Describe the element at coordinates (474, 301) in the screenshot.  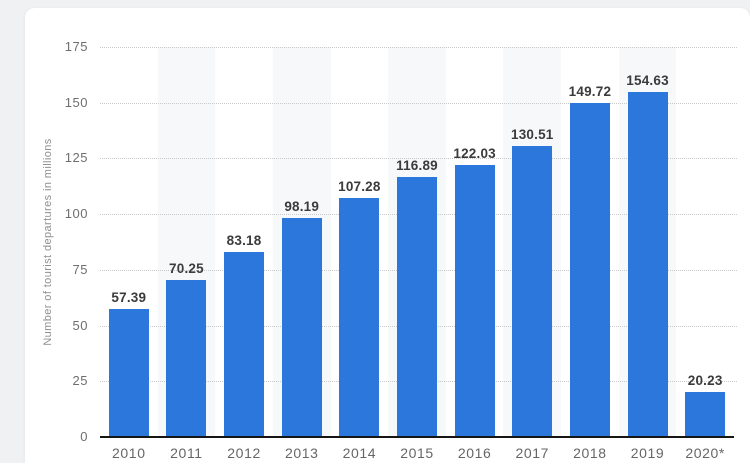
I see `bar-2016` at that location.